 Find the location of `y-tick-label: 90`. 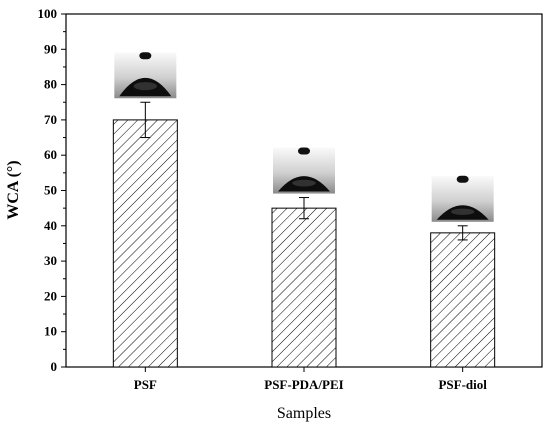

y-tick-label: 90 is located at coordinates (50, 48).